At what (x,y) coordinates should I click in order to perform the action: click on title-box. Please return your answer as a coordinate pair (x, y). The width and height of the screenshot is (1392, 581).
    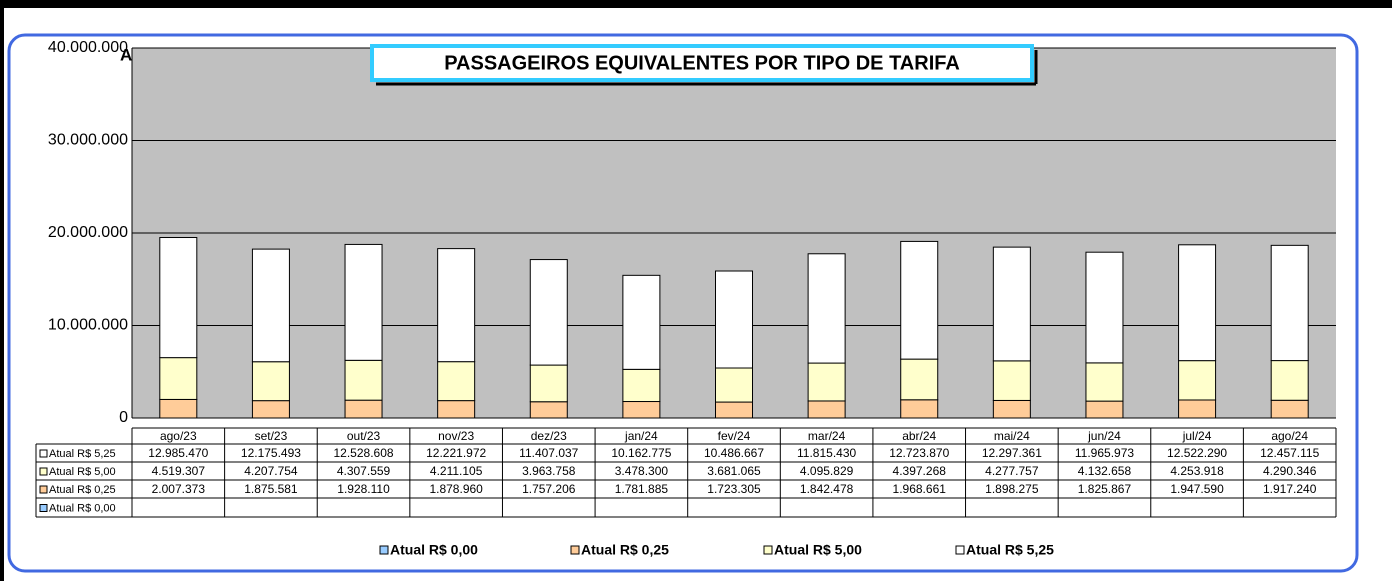
    Looking at the image, I should click on (702, 63).